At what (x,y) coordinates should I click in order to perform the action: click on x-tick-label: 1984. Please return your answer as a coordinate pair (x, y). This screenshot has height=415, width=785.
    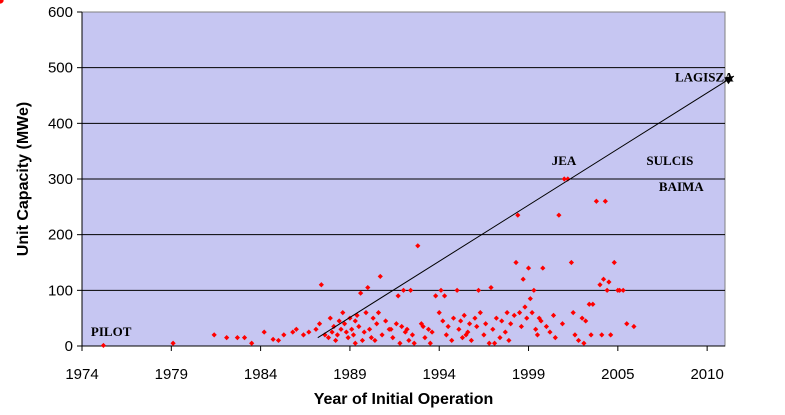
    Looking at the image, I should click on (260, 374).